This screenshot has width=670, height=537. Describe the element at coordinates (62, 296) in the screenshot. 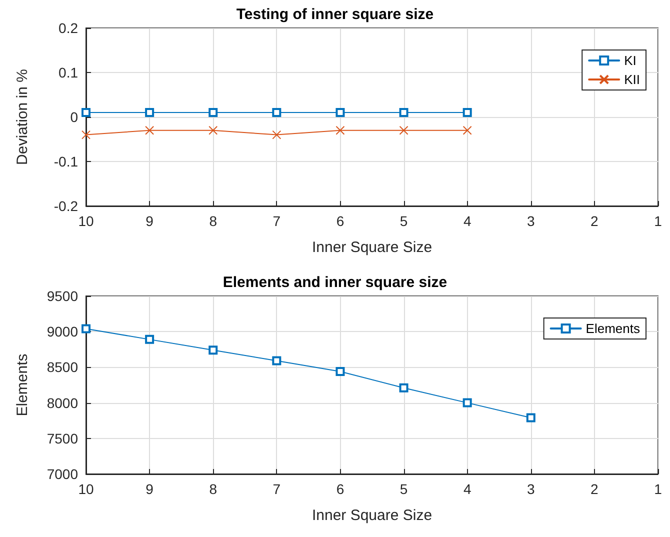

I see `y-tick-label: 9500` at that location.